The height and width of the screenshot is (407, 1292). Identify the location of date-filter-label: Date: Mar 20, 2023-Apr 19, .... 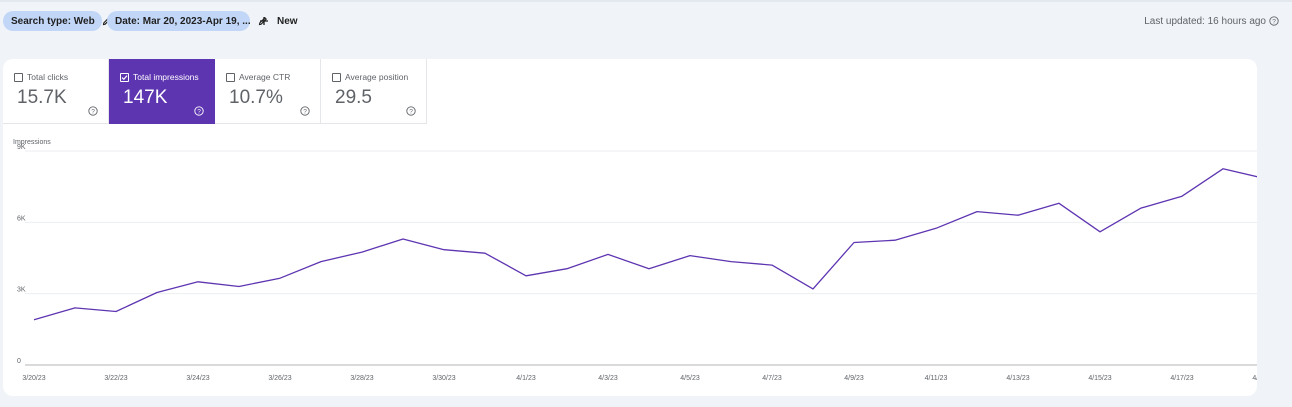
(183, 21).